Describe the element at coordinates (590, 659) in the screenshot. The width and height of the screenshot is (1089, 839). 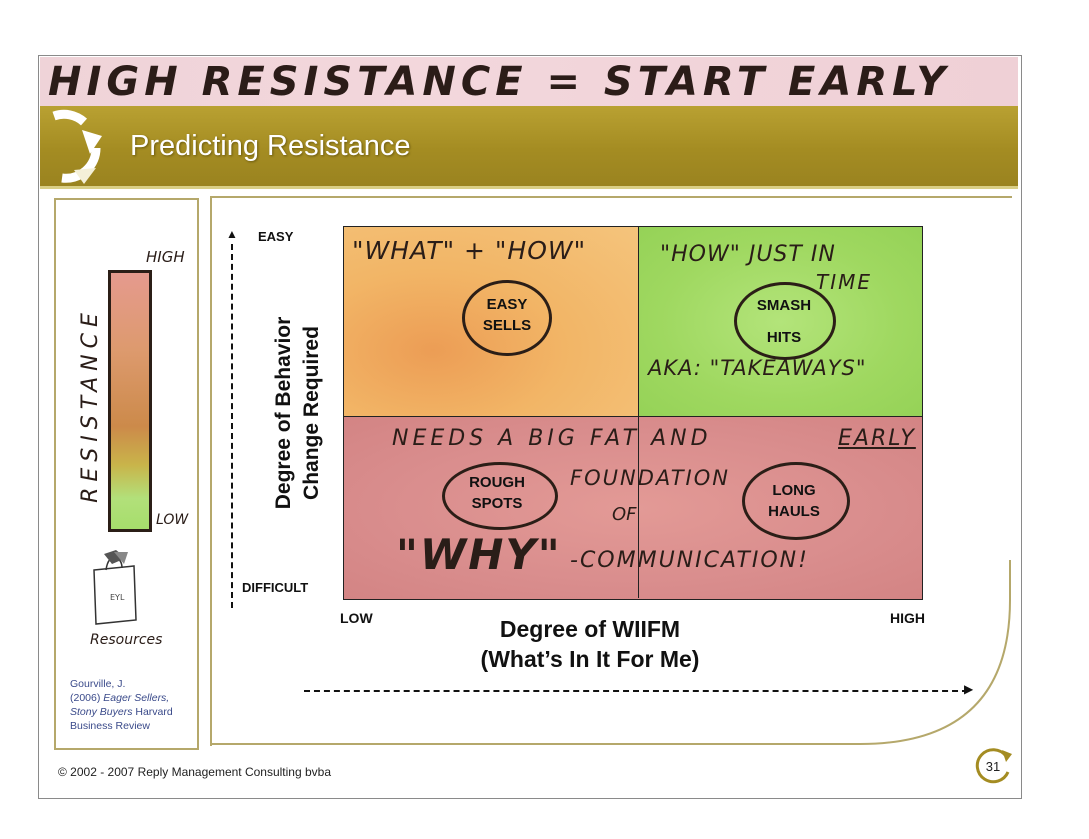
I see `x-axis-title-line2: (What’s In It For Me)` at that location.